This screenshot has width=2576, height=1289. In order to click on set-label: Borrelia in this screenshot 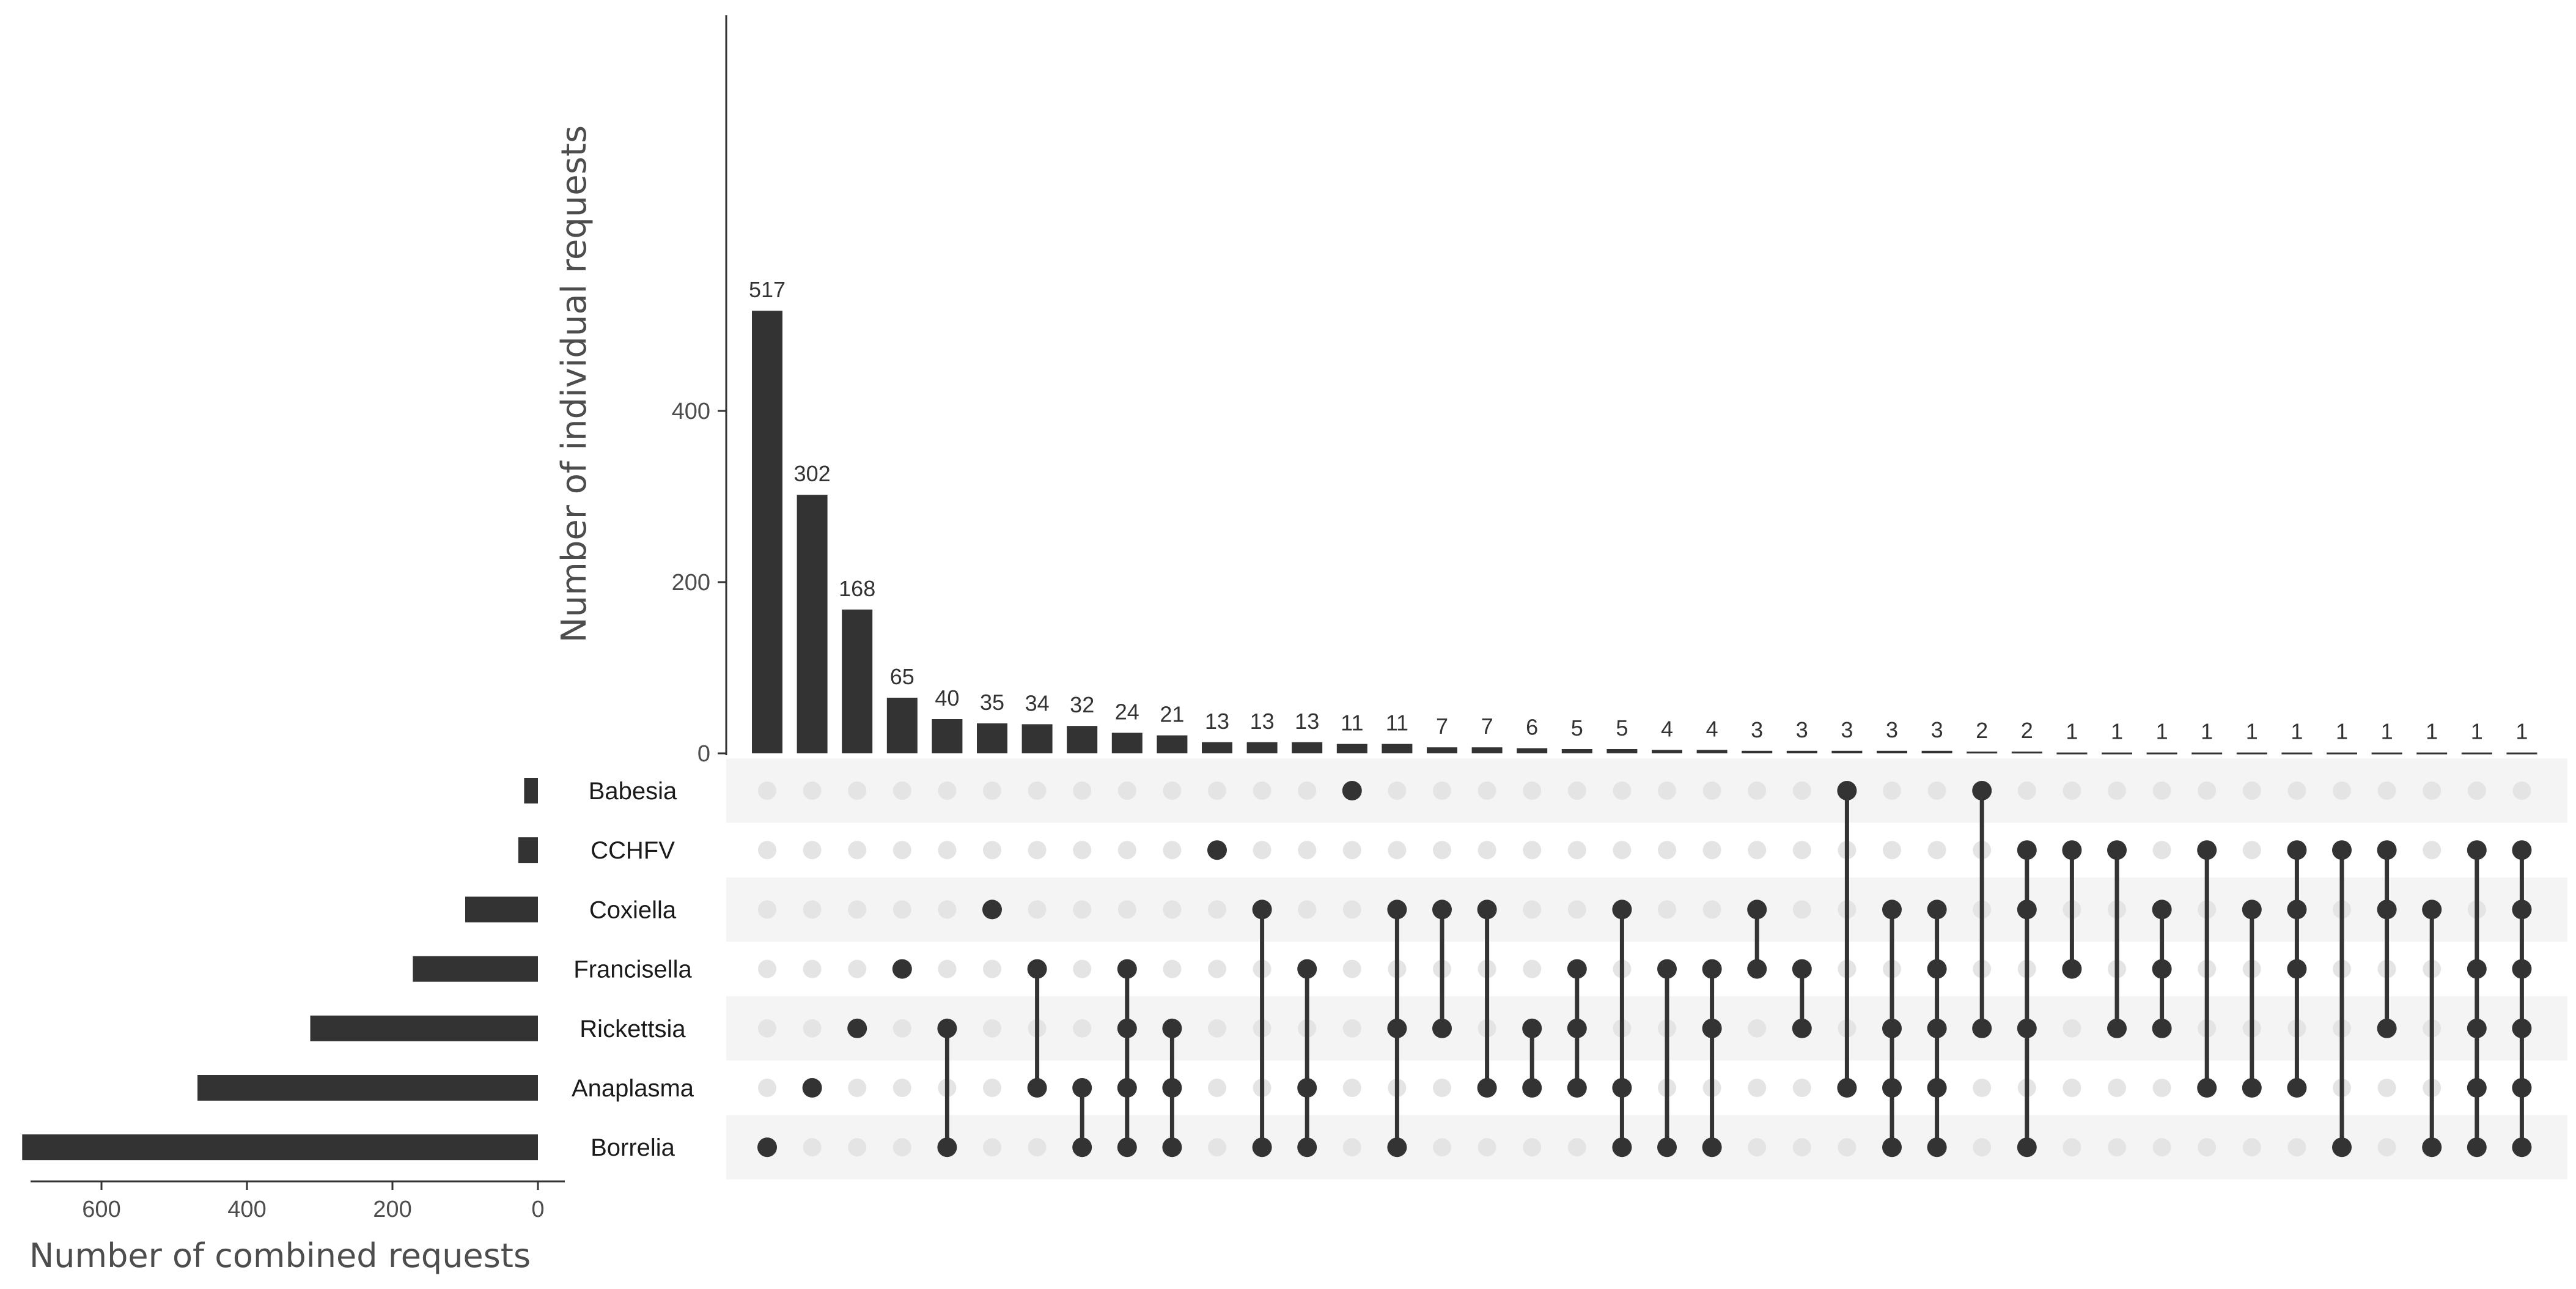, I will do `click(633, 1147)`.